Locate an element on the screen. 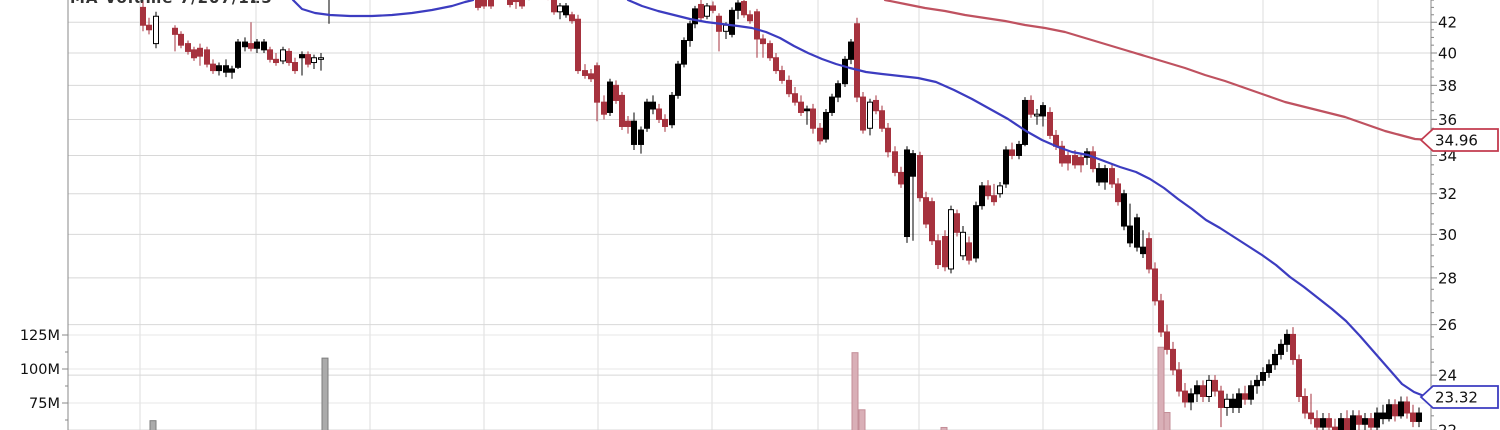 This screenshot has height=430, width=1500. volume-axis-label: 125M is located at coordinates (40, 336).